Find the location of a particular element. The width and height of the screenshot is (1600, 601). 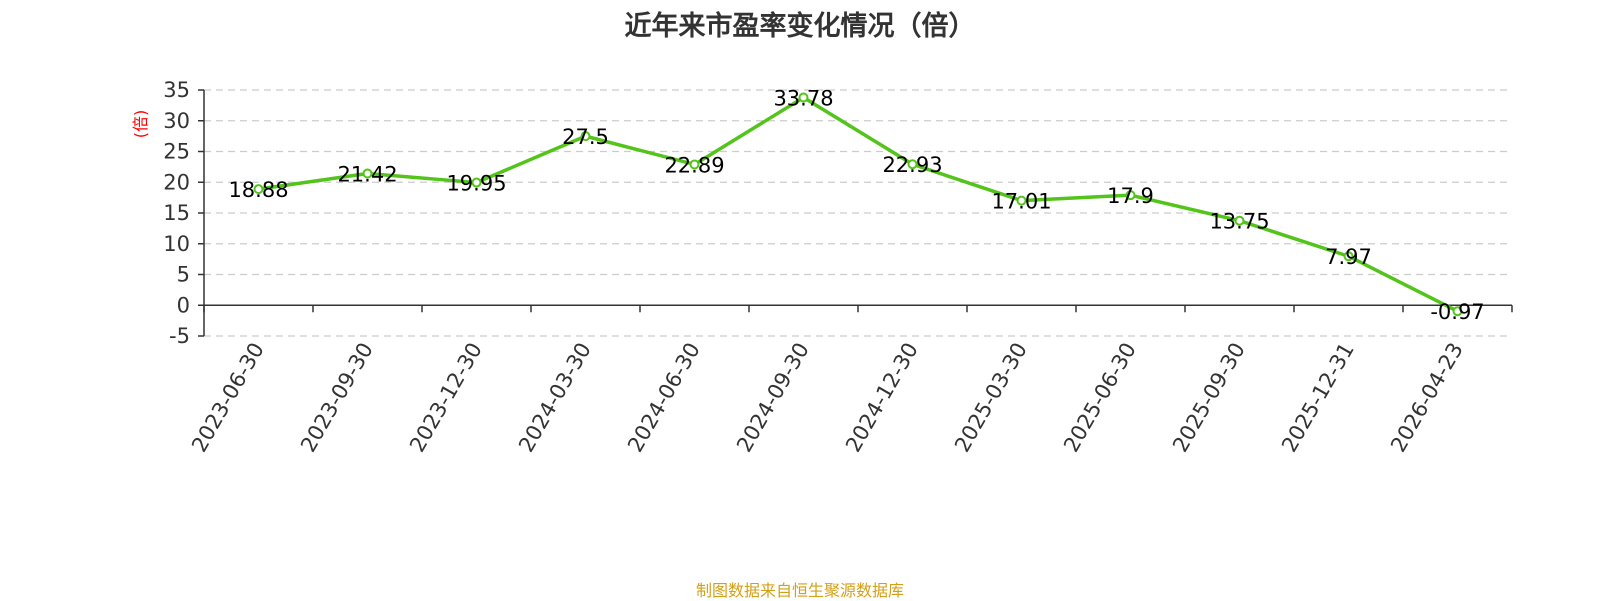

x-tick-label: 2024-09-30 is located at coordinates (773, 398).